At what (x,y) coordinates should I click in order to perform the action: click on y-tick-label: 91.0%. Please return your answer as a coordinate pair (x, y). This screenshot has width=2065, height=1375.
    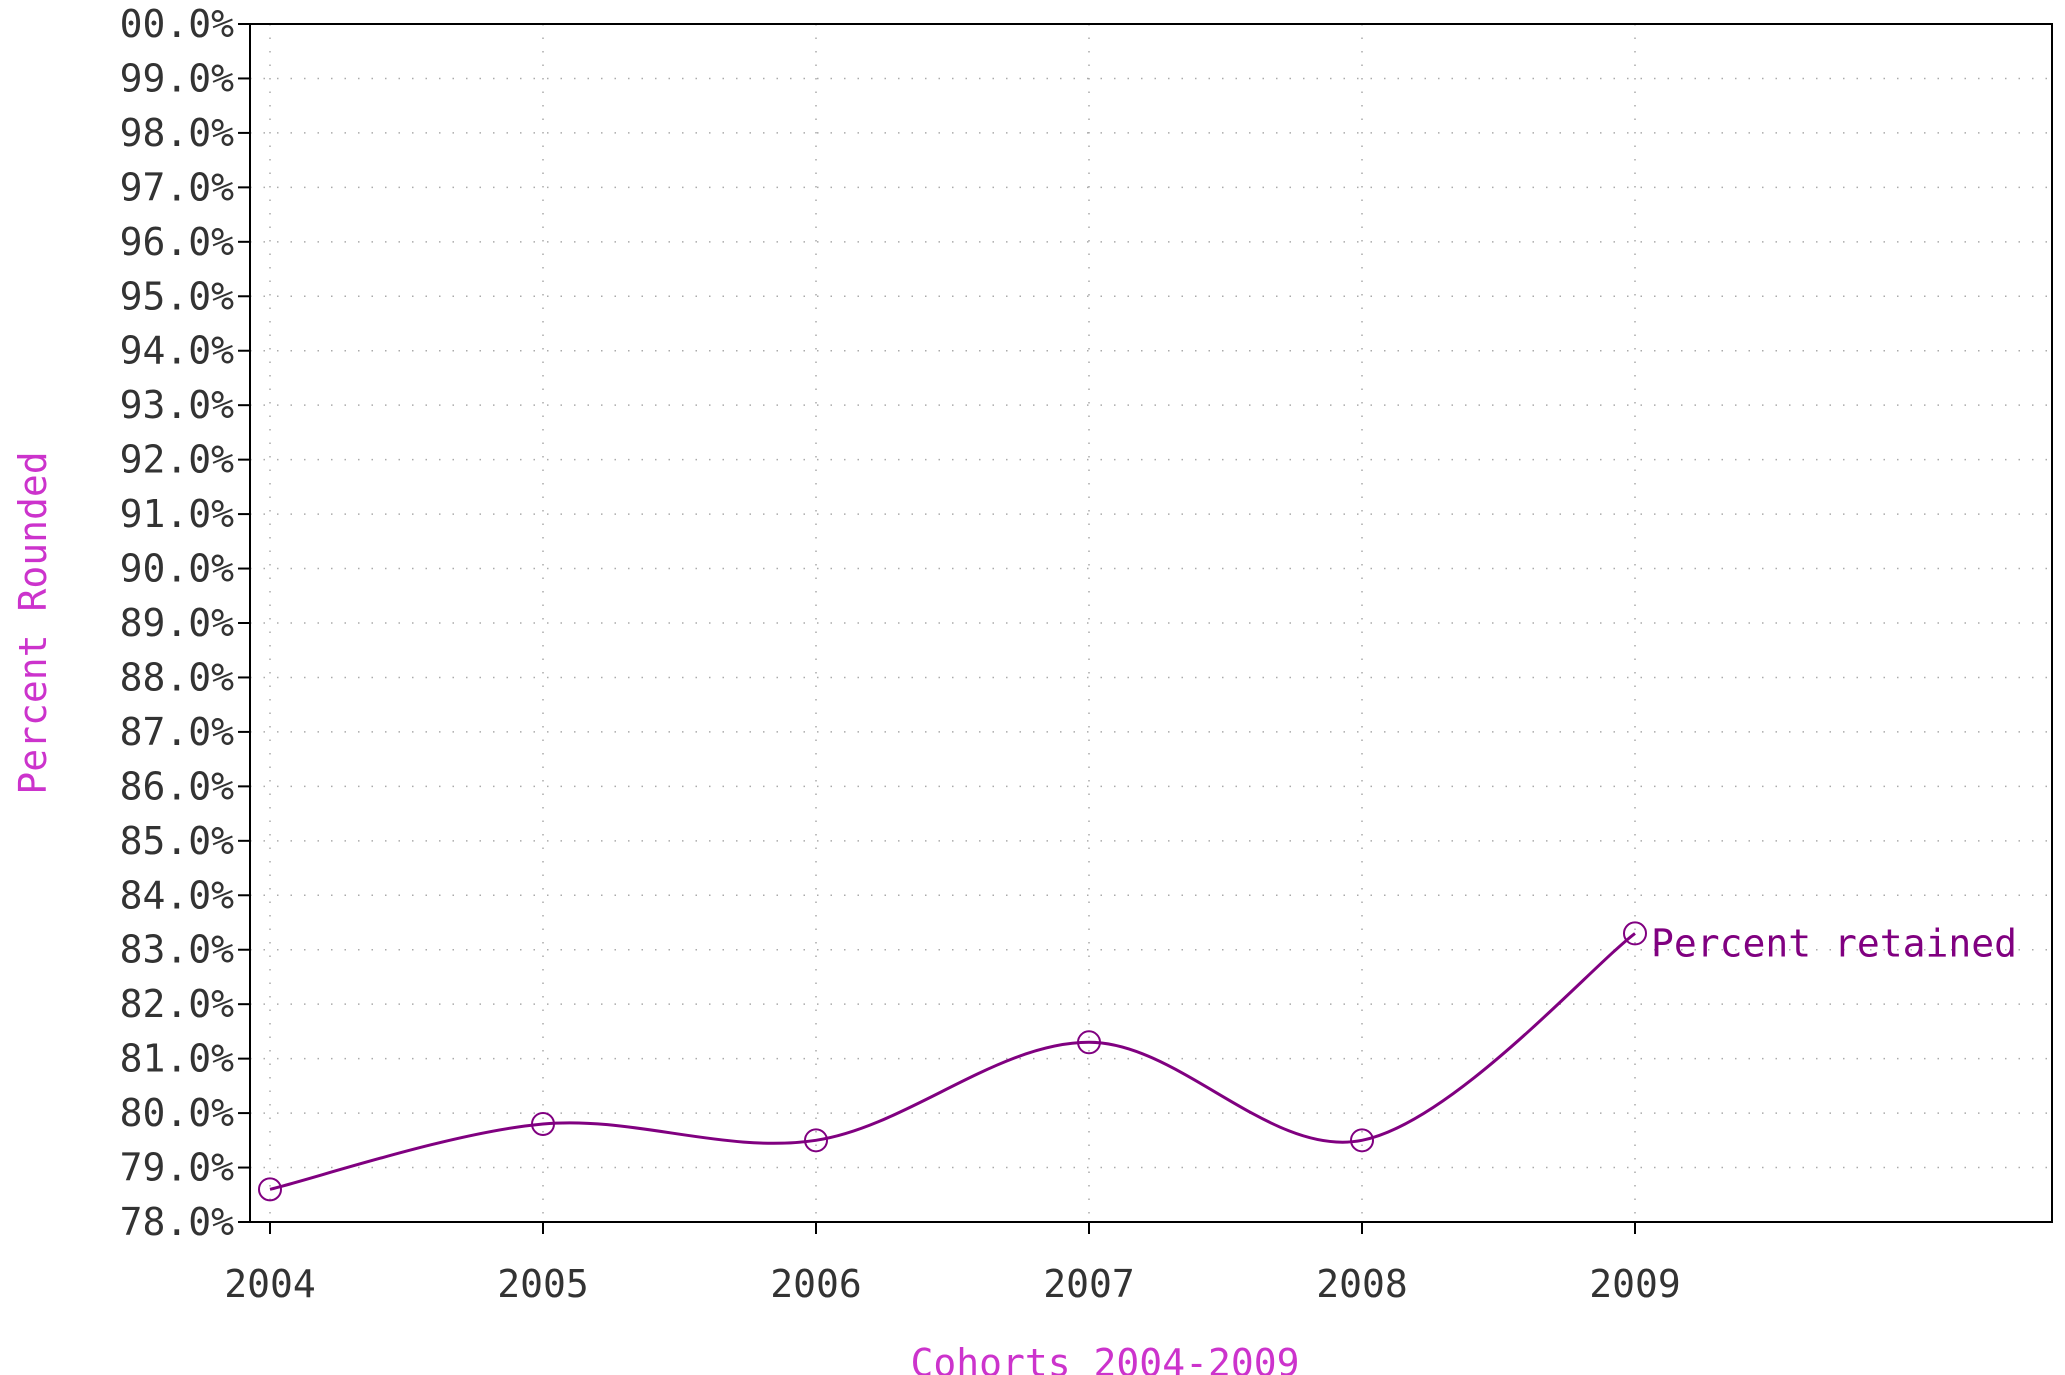
    Looking at the image, I should click on (177, 514).